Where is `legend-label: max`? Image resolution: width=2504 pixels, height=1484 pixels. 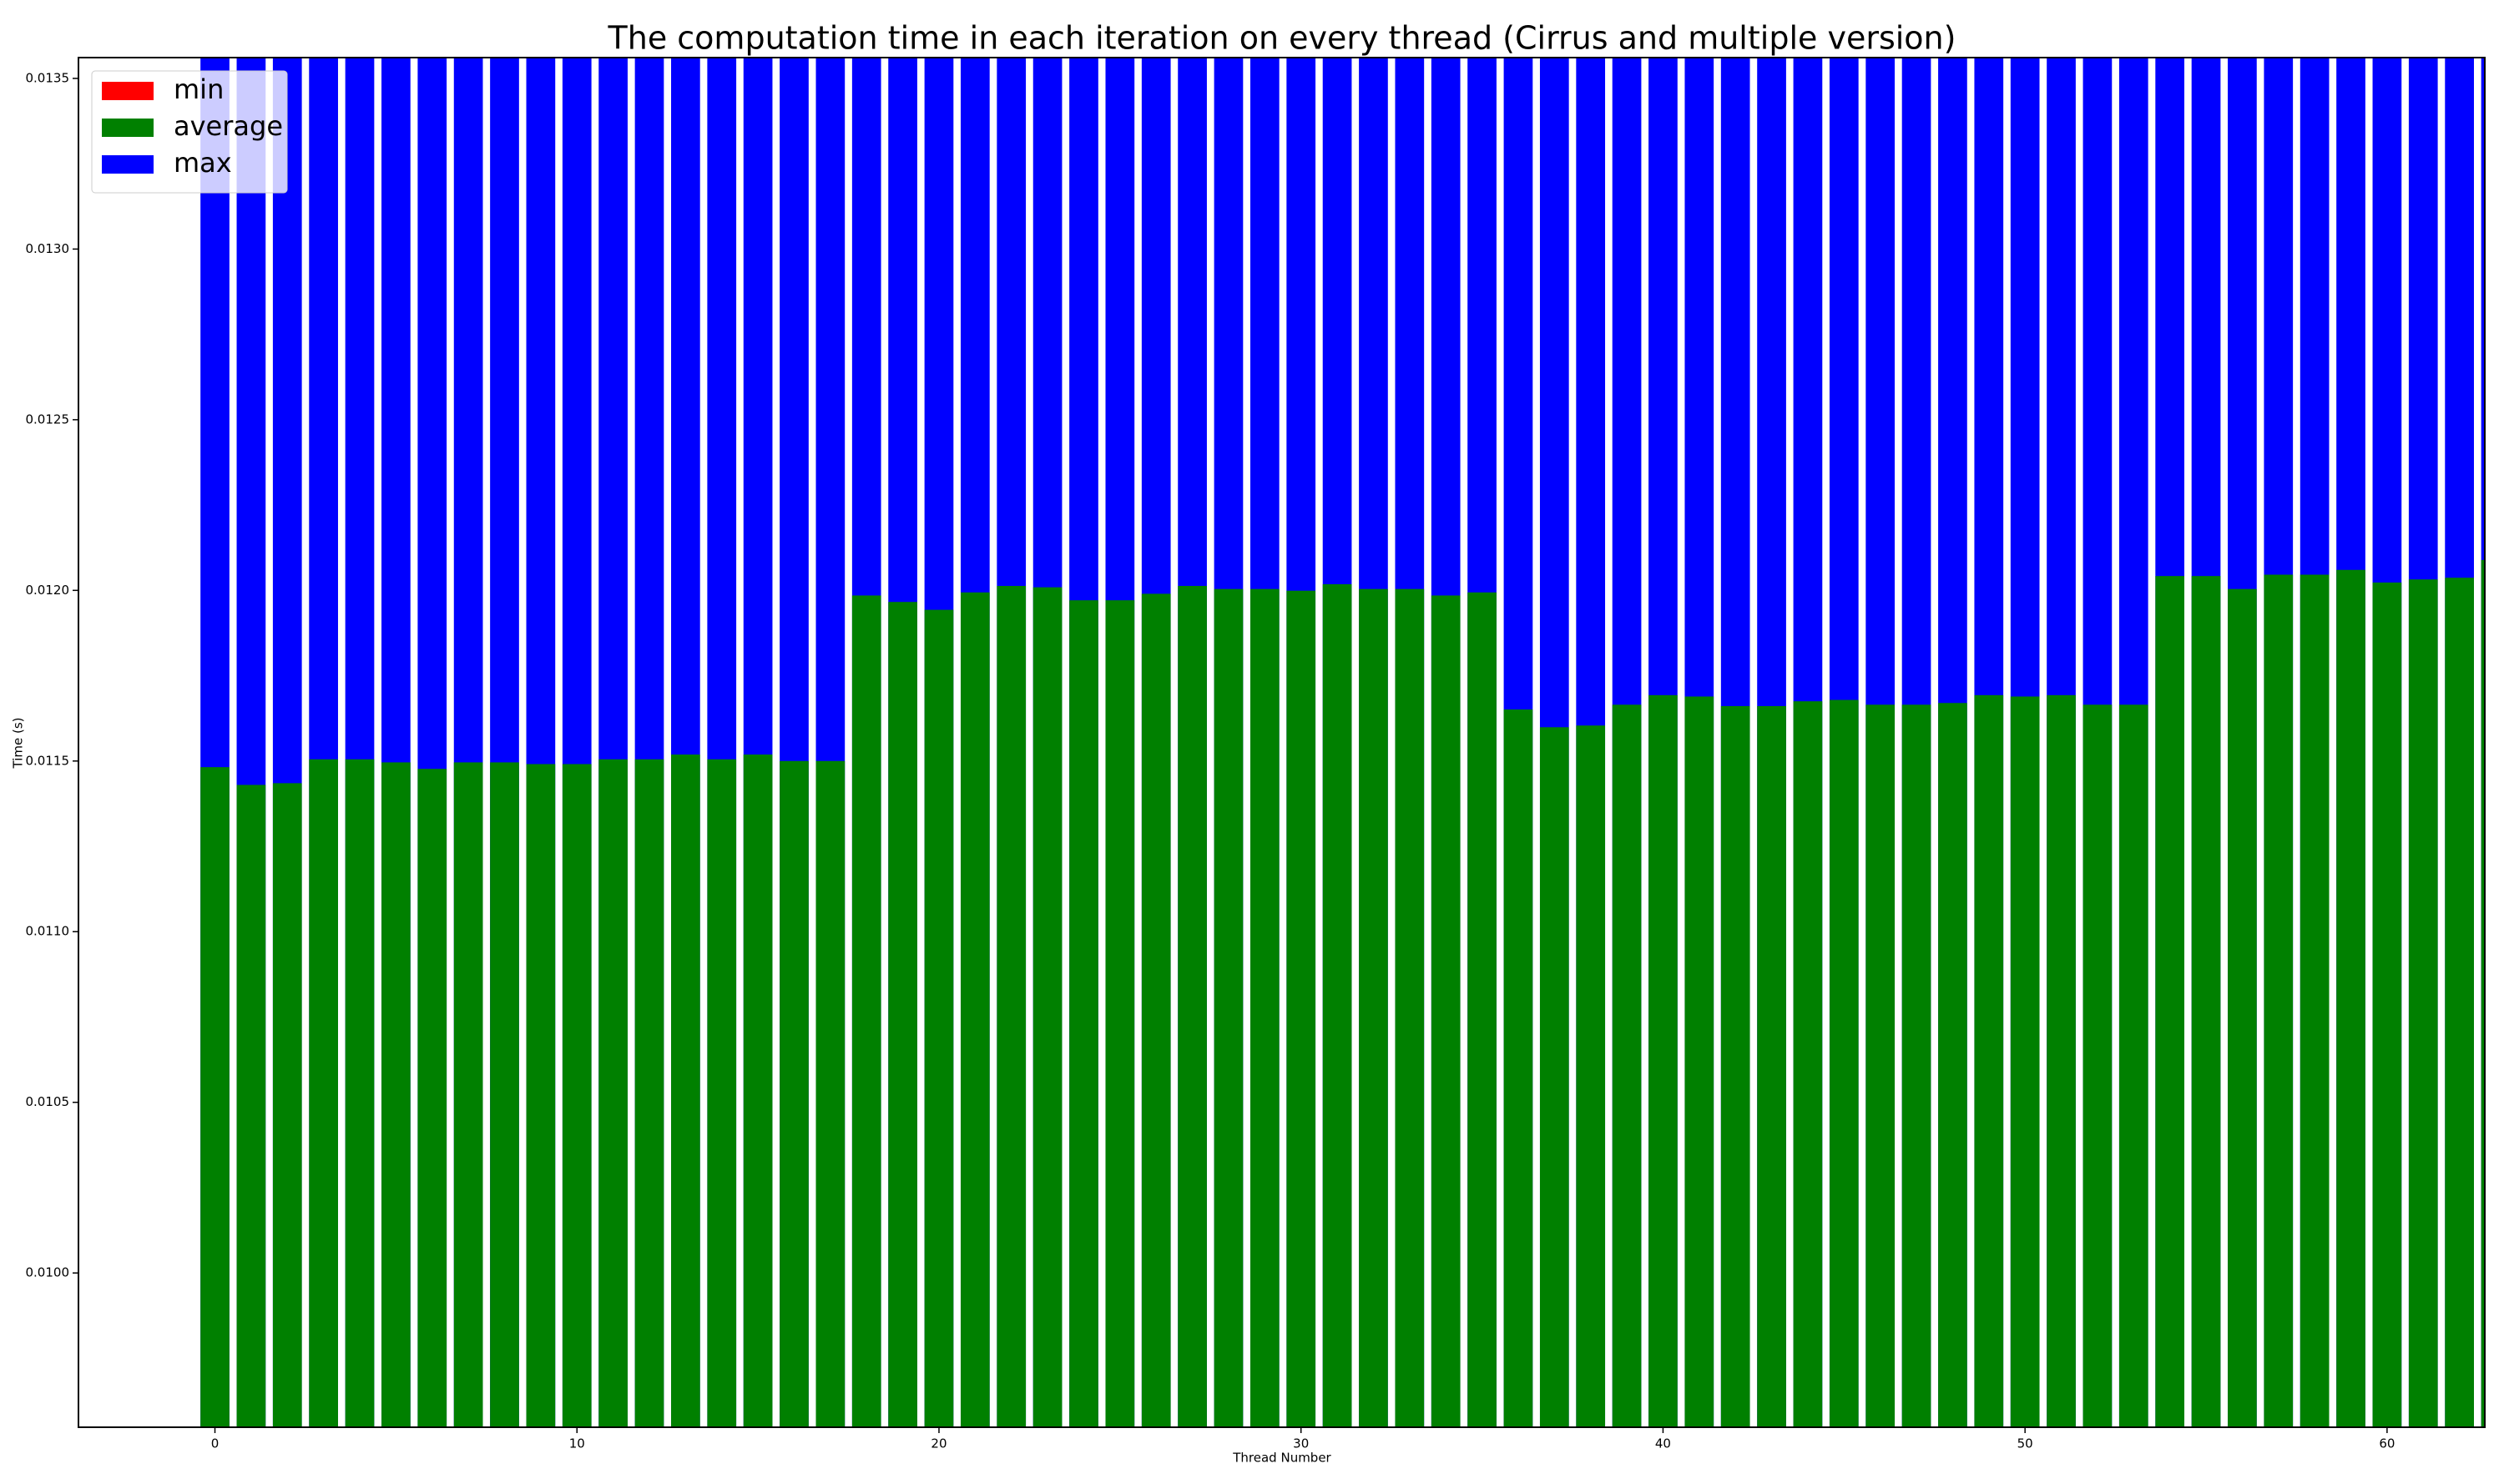 legend-label: max is located at coordinates (203, 163).